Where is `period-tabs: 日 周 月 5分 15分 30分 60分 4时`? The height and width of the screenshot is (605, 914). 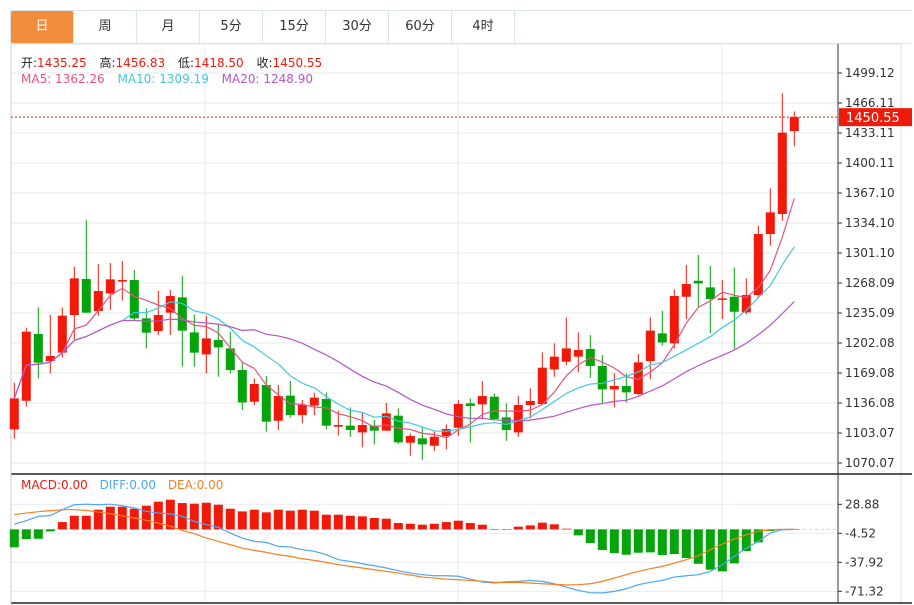
period-tabs: 日 周 月 5分 15分 30分 60分 4时 is located at coordinates (461, 27).